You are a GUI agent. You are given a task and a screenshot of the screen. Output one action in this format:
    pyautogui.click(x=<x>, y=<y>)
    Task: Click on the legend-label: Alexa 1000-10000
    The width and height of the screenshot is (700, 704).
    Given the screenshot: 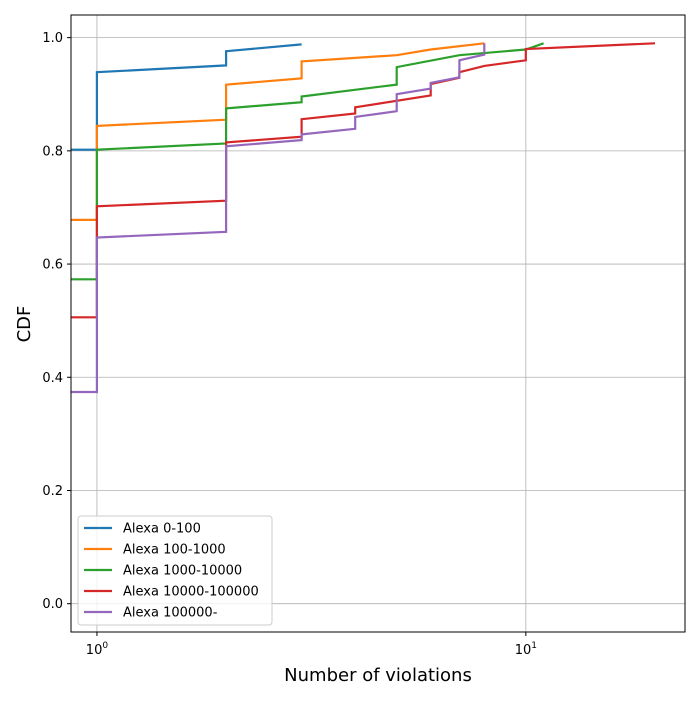 What is the action you would take?
    pyautogui.click(x=182, y=571)
    